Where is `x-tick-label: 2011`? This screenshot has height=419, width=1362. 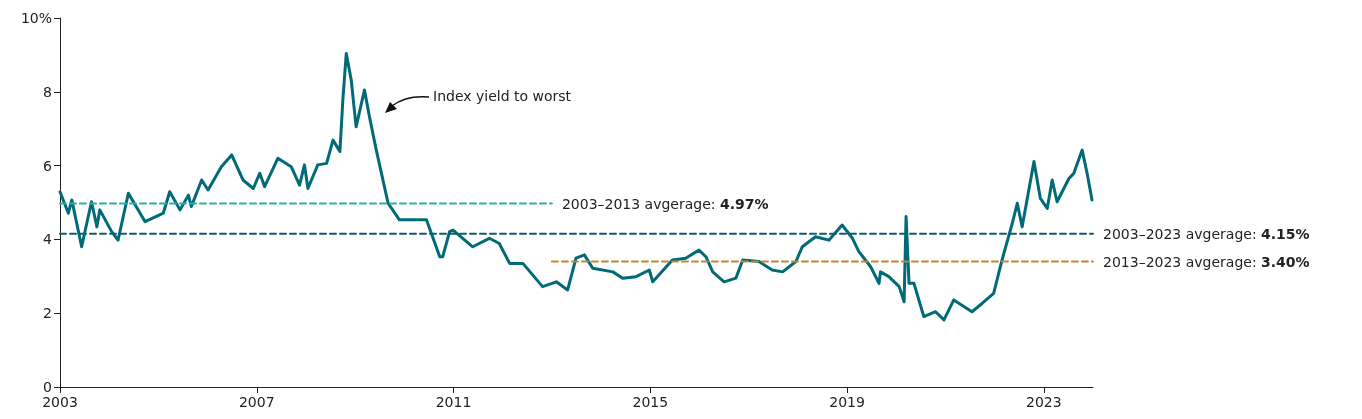 x-tick-label: 2011 is located at coordinates (453, 402).